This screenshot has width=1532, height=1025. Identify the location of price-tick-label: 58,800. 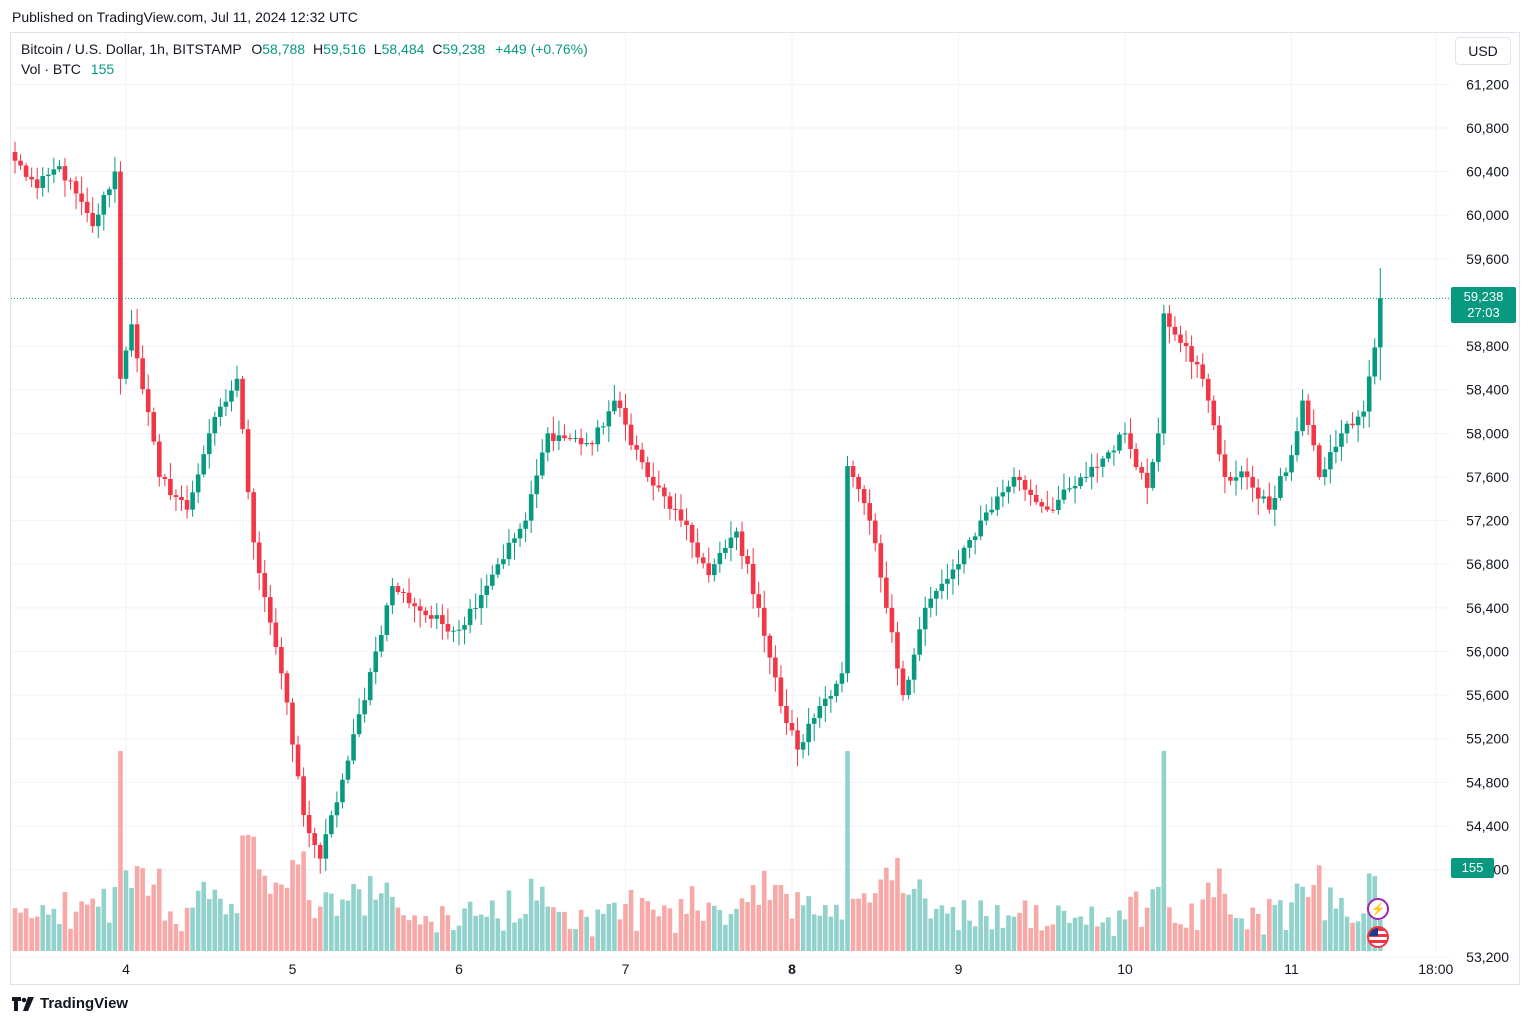
(1487, 346).